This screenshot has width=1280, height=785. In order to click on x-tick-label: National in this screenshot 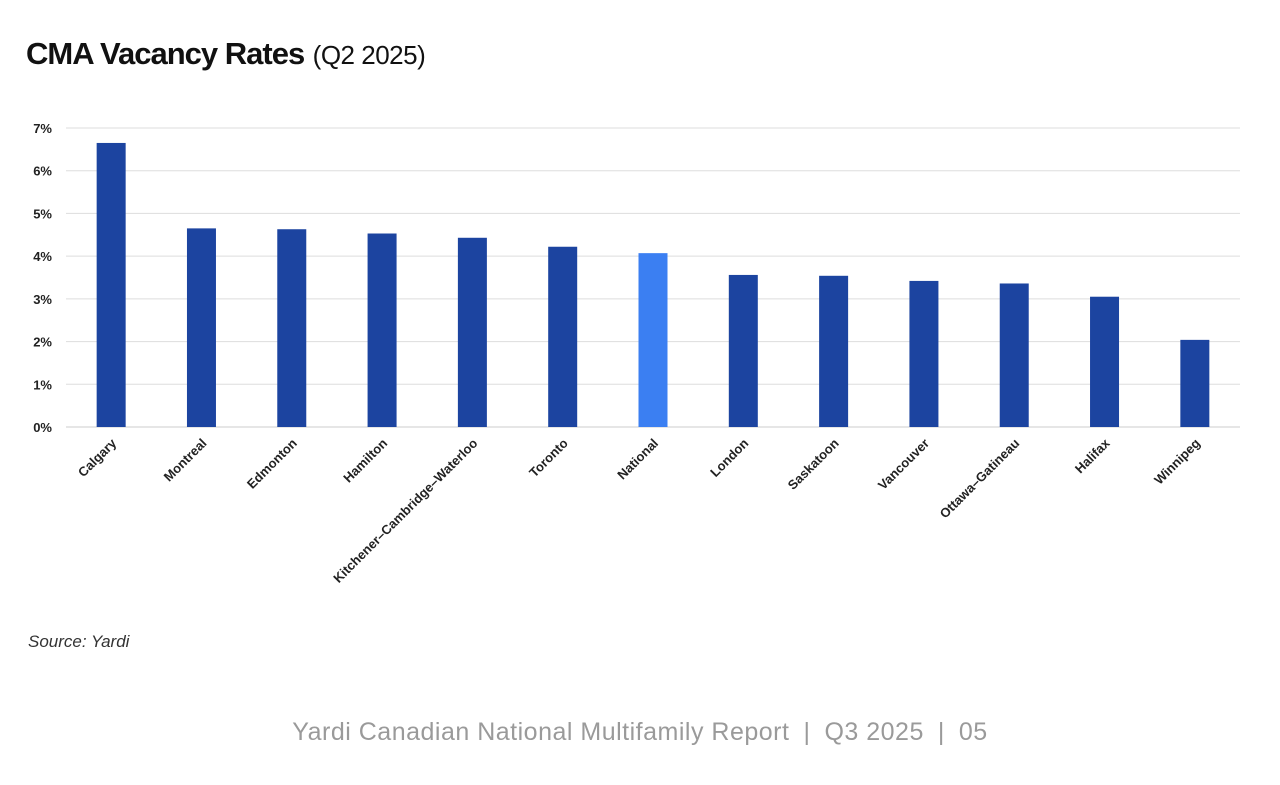, I will do `click(637, 459)`.